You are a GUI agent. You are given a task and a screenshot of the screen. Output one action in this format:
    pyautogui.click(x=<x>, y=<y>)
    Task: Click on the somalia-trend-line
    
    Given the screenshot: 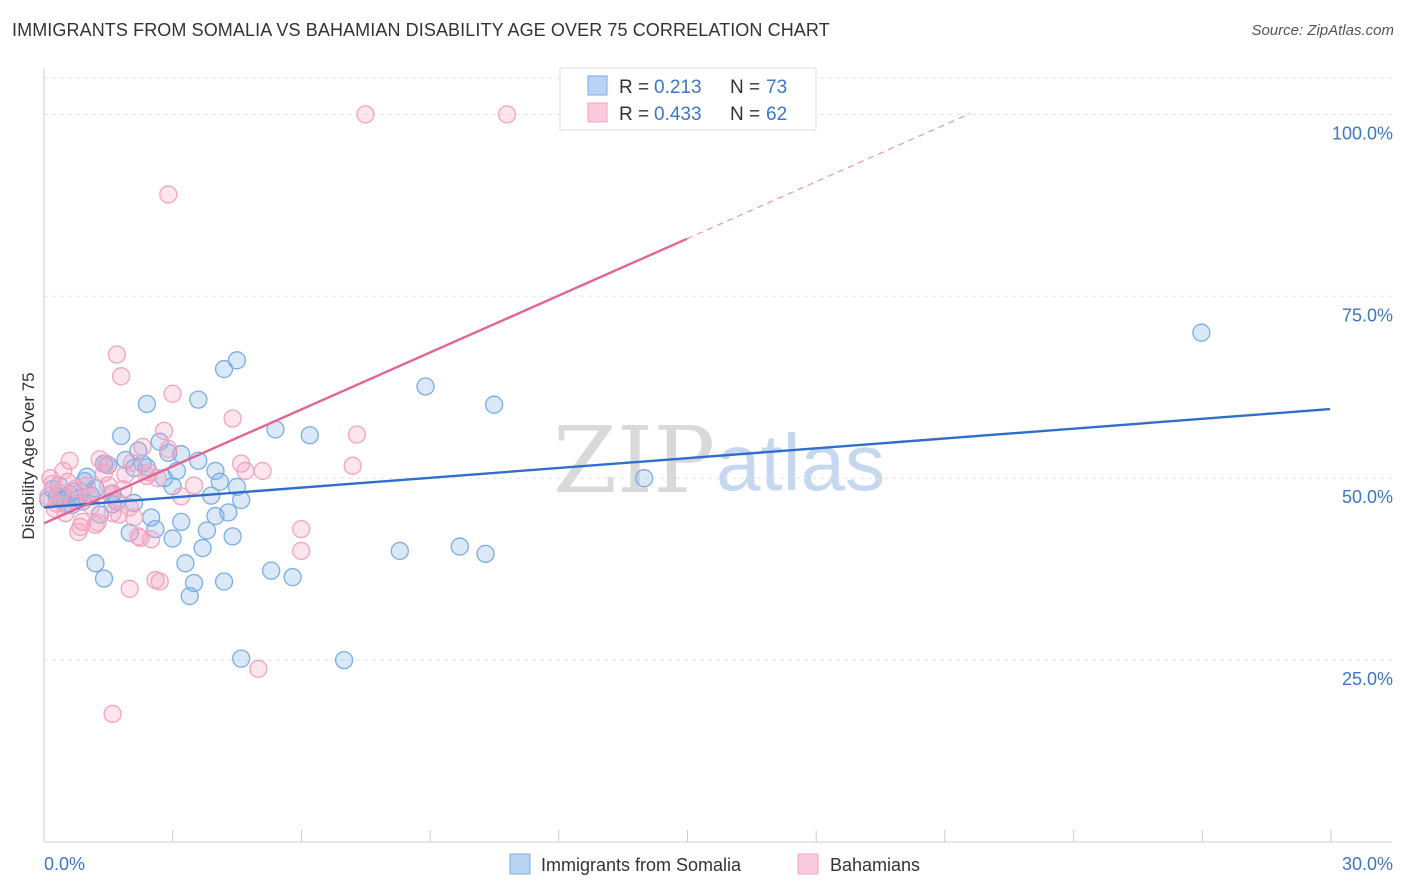 What is the action you would take?
    pyautogui.click(x=687, y=458)
    